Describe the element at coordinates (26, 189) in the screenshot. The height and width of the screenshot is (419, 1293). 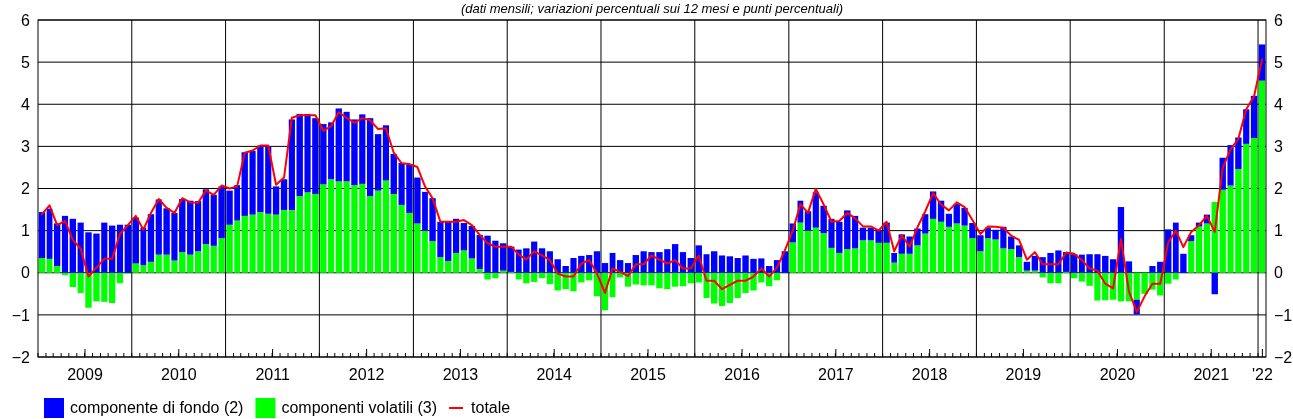
I see `y-tick-label: 2` at that location.